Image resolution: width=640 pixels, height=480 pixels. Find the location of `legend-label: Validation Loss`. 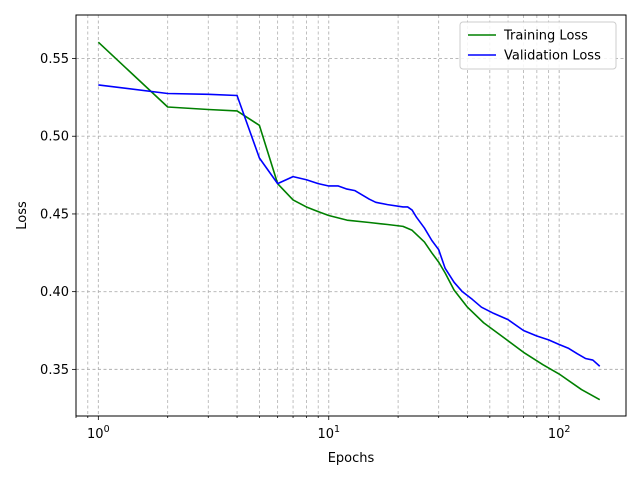

legend-label: Validation Loss is located at coordinates (552, 56).